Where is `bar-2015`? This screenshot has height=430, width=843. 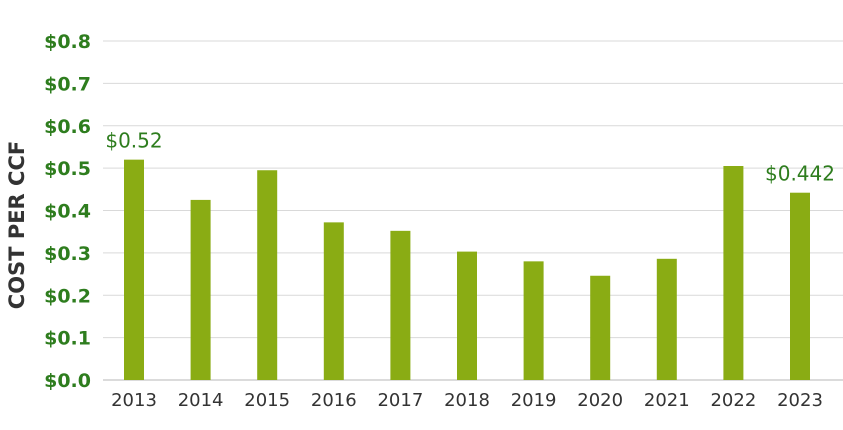 bar-2015 is located at coordinates (267, 275).